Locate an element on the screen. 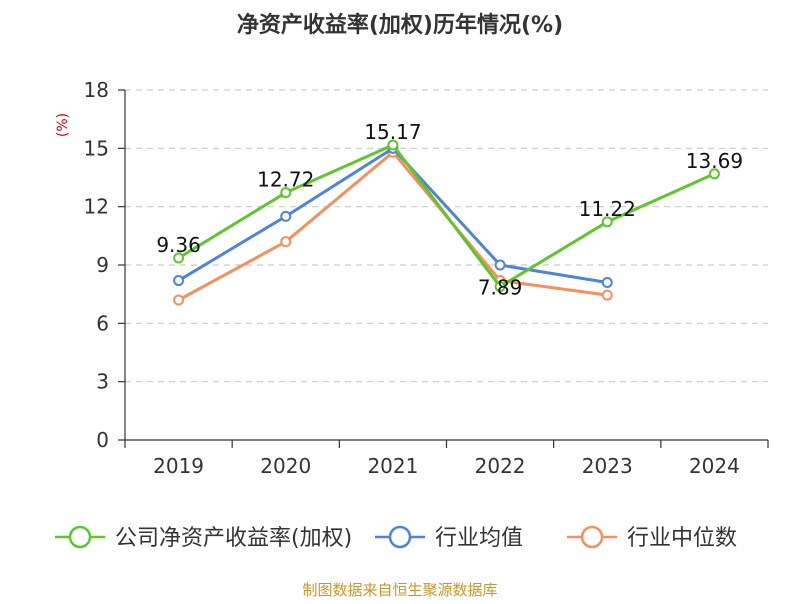 Image resolution: width=800 pixels, height=604 pixels. y-tick-label: 9 is located at coordinates (102, 265).